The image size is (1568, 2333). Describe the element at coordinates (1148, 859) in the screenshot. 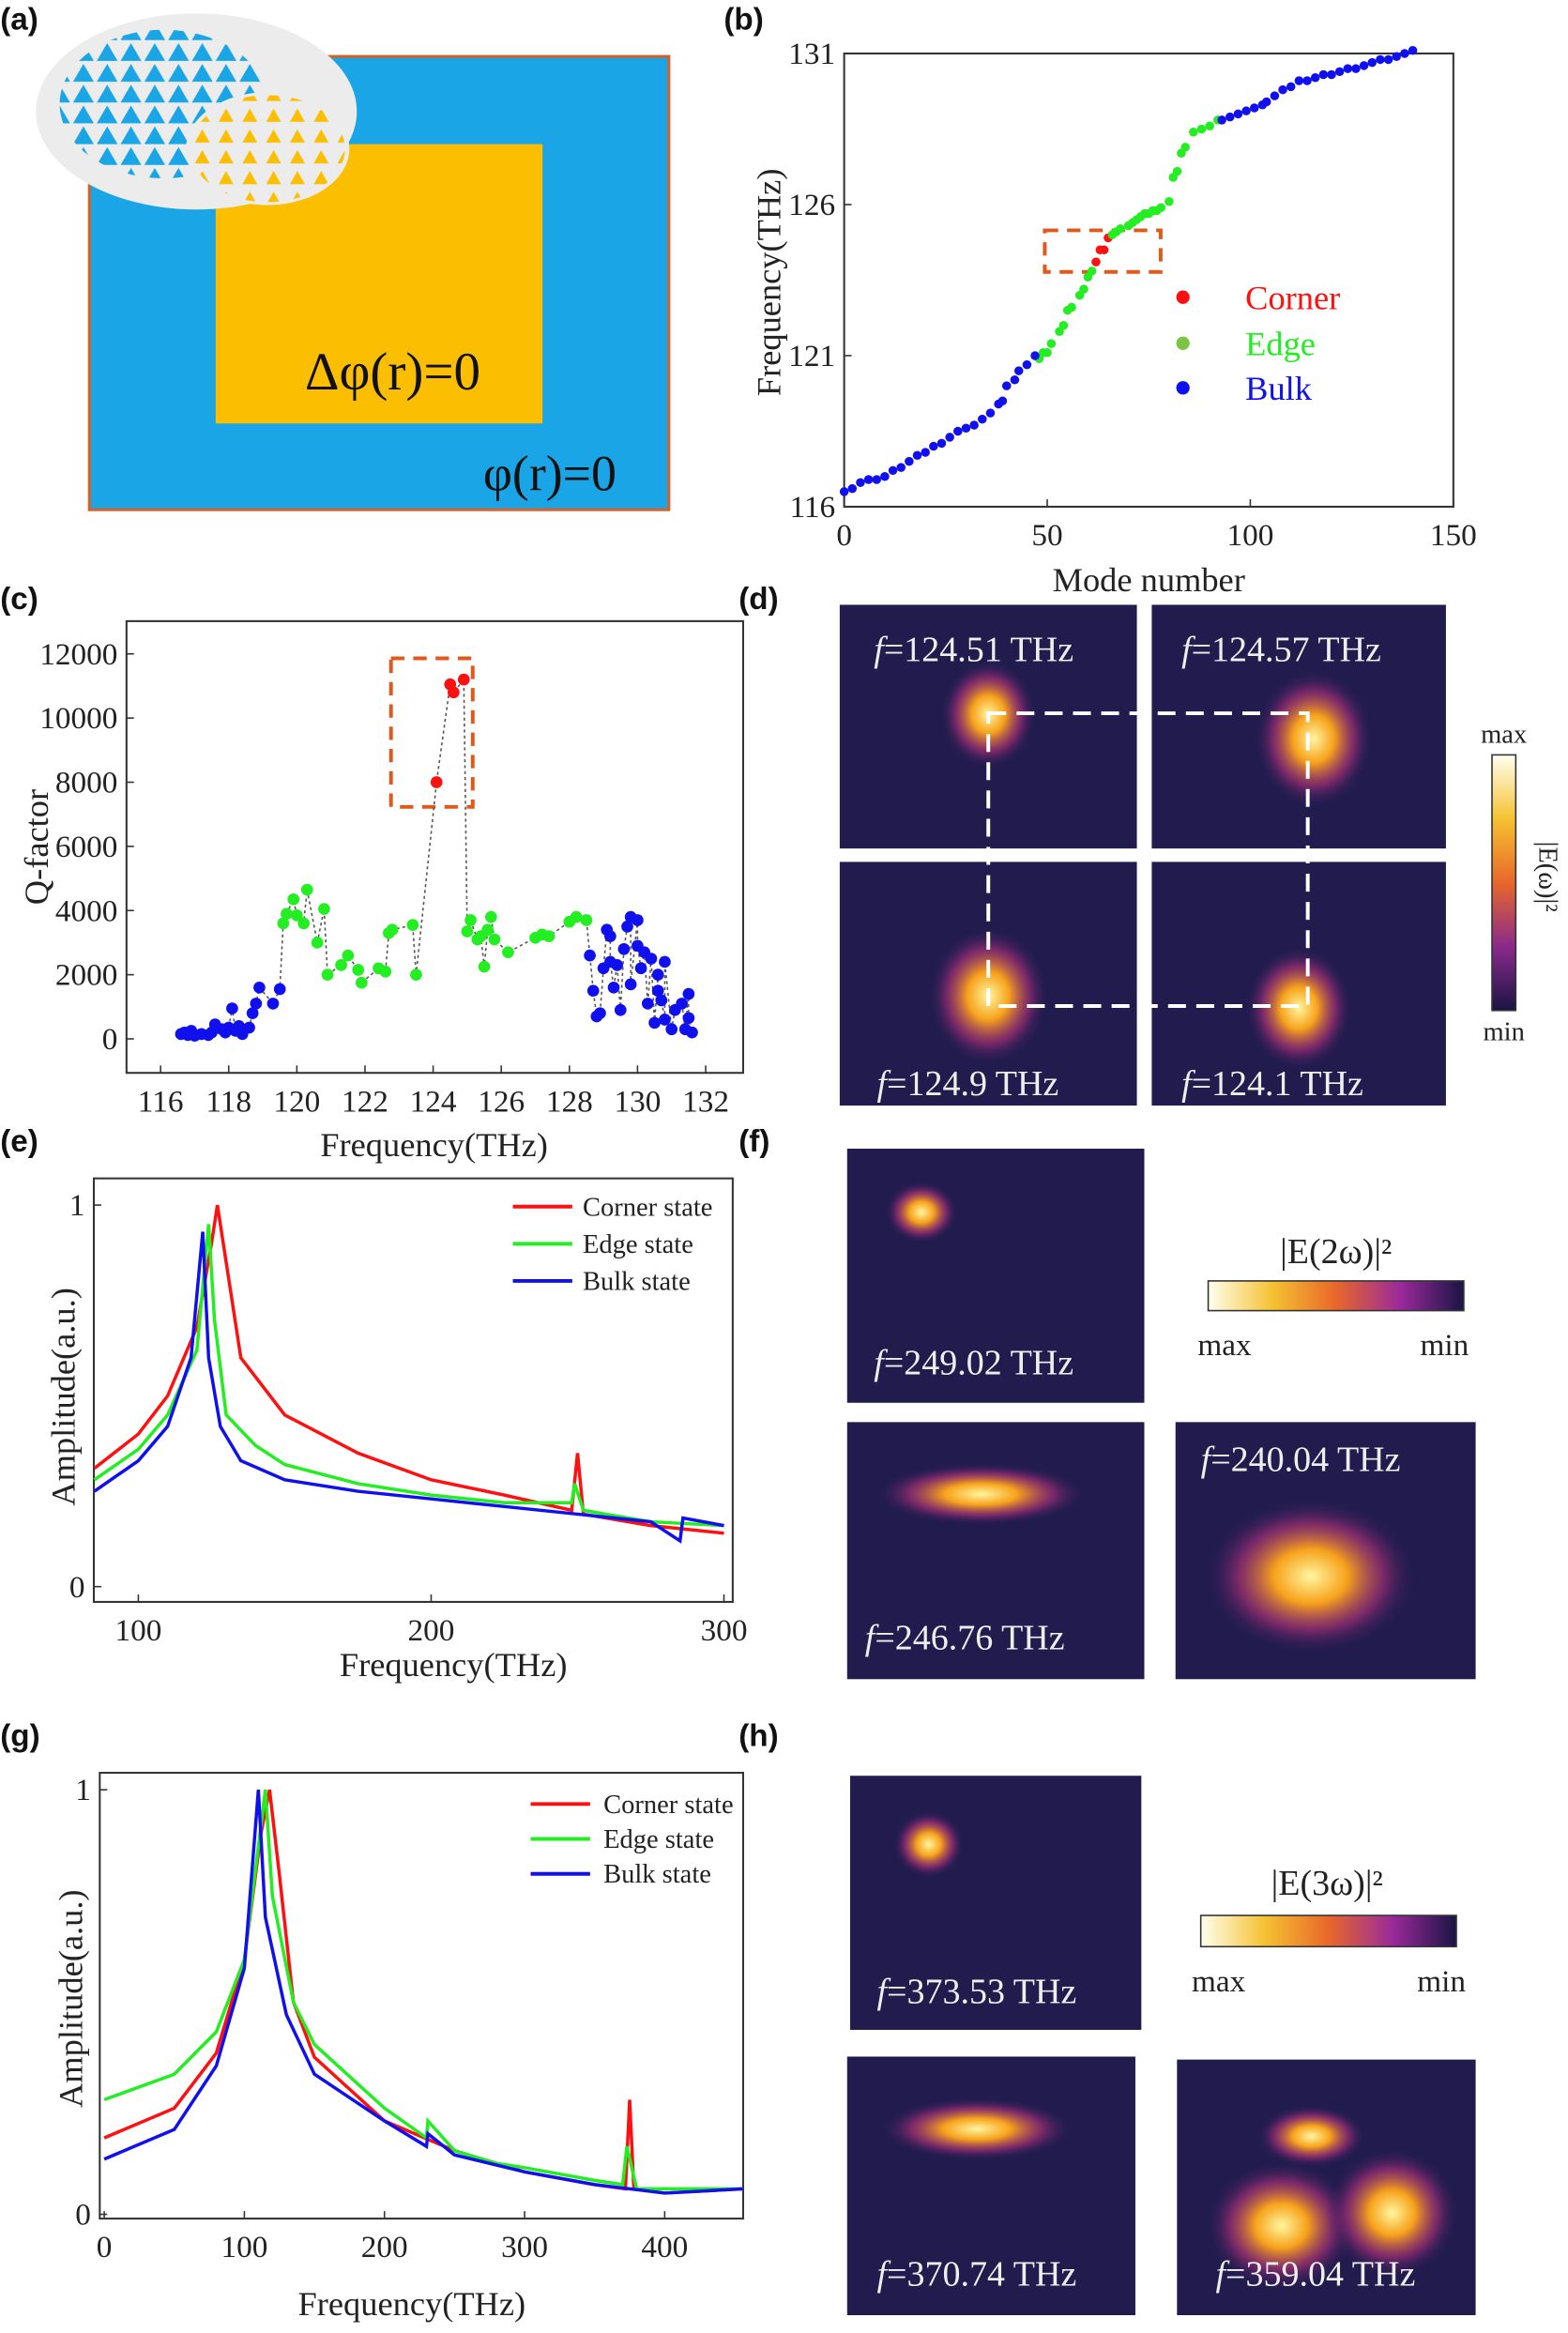

I see `corner-outline-box` at that location.